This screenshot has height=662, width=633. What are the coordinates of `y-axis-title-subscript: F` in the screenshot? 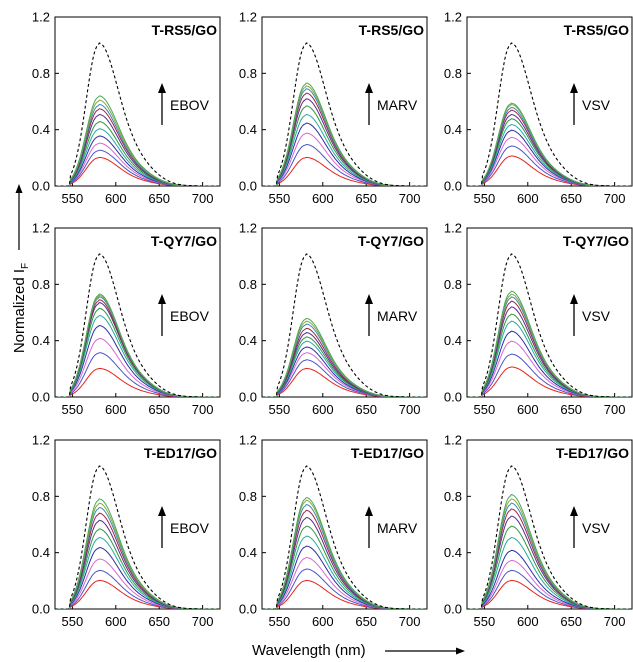 It's located at (25, 266).